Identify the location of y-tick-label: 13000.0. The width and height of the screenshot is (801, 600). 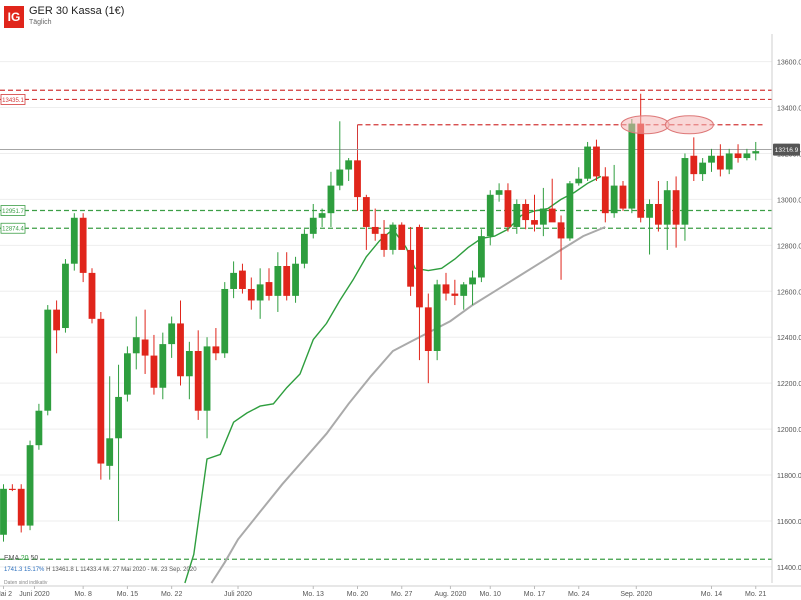
(789, 200).